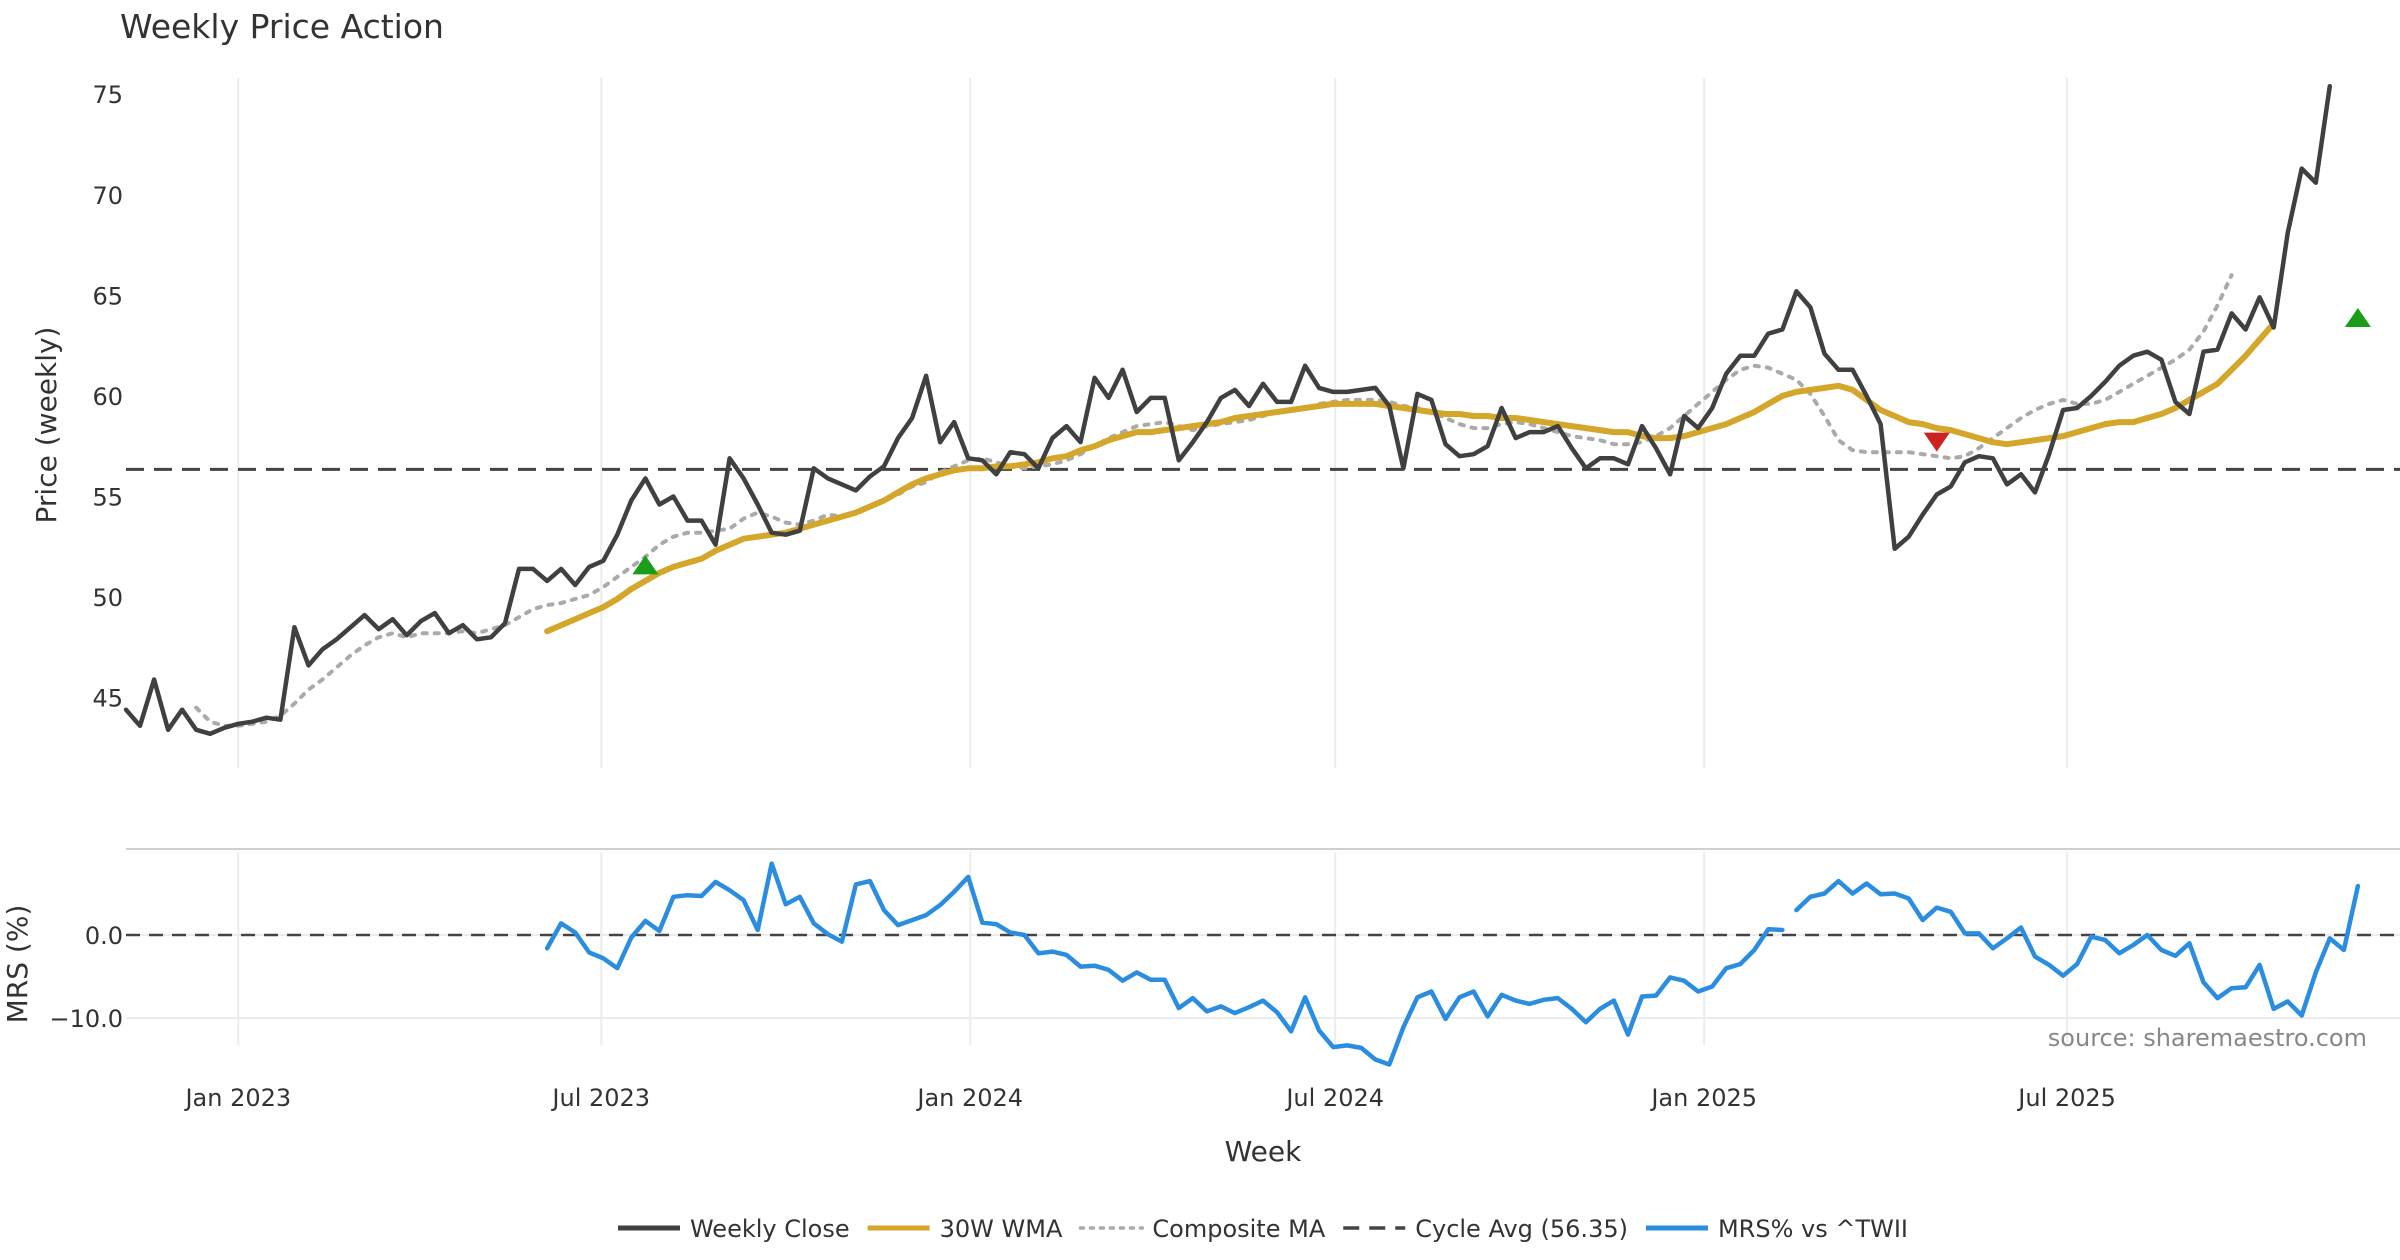 Image resolution: width=2400 pixels, height=1260 pixels. Describe the element at coordinates (600, 1098) in the screenshot. I see `x-tick-label: Jul 2023` at that location.